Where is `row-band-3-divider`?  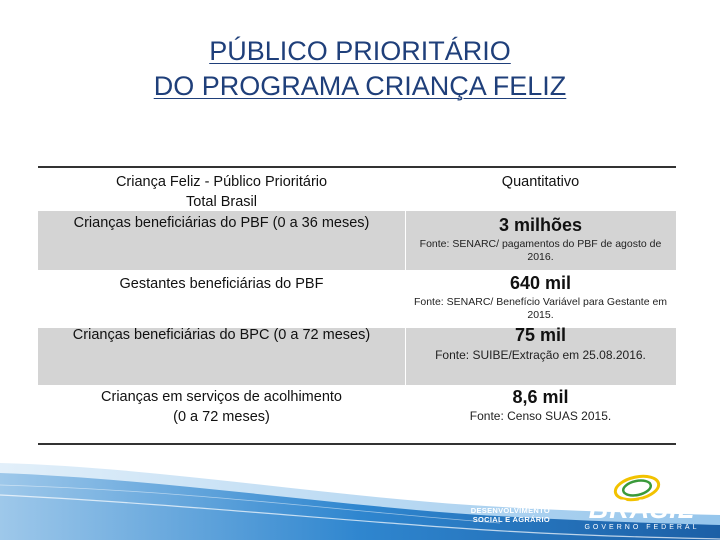 row-band-3-divider is located at coordinates (405, 356).